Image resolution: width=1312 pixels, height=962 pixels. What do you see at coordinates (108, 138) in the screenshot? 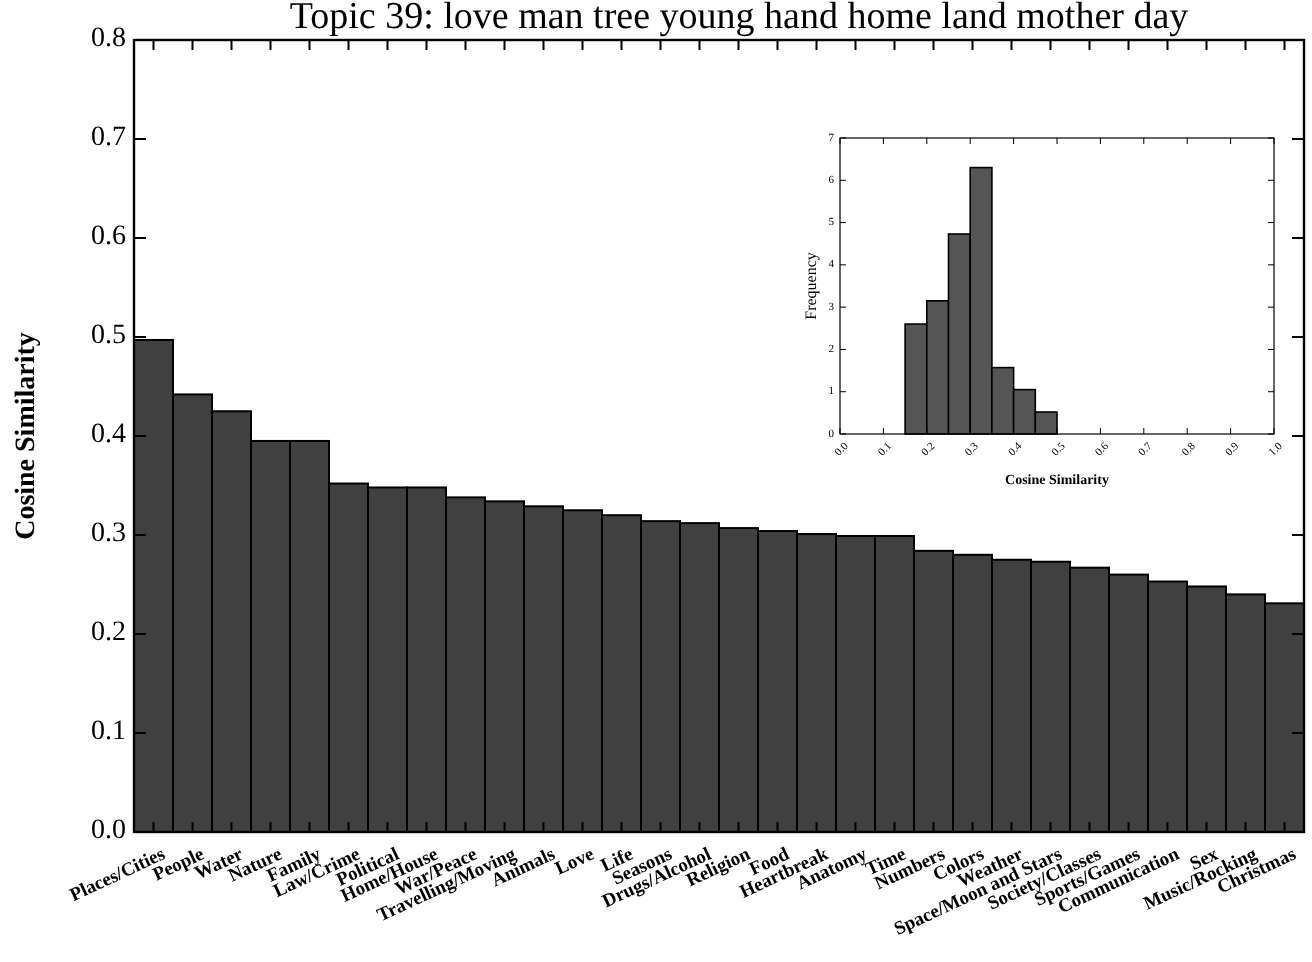
I see `y-tick-label: 0.7` at bounding box center [108, 138].